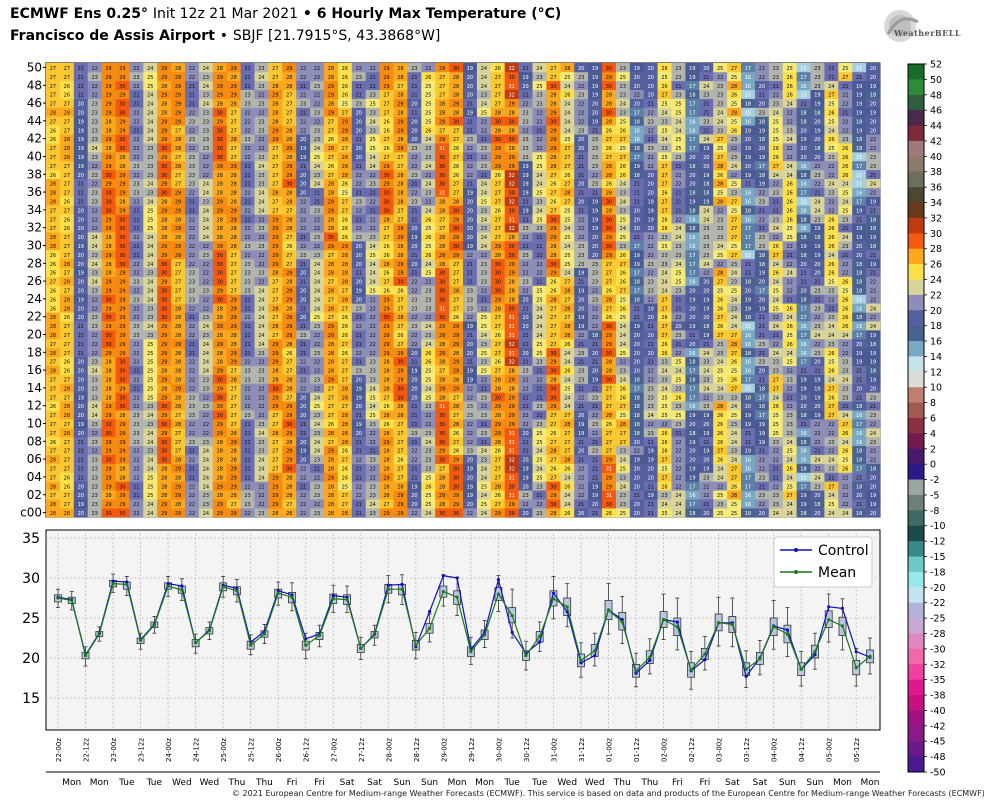 This screenshot has height=808, width=984. What do you see at coordinates (859, 514) in the screenshot?
I see `heatmap-cell-value: 18` at bounding box center [859, 514].